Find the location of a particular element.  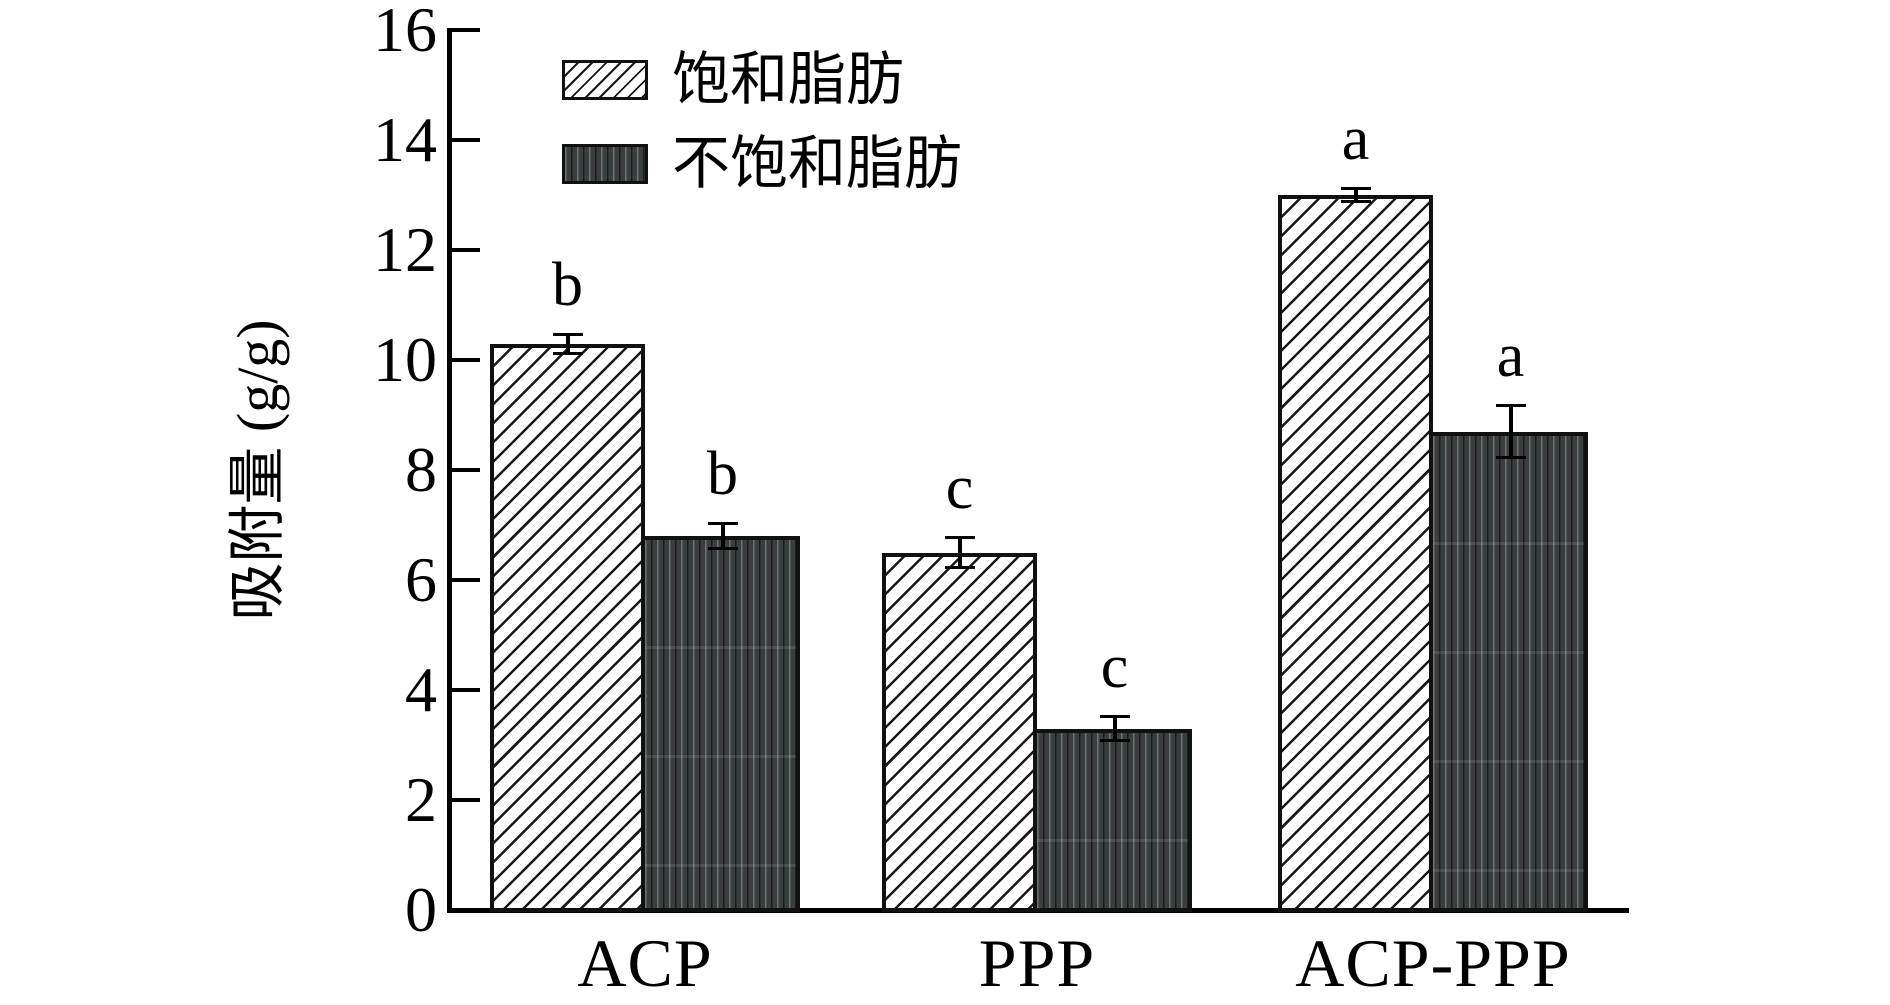

error-bar-acp-ppp-series1 is located at coordinates (1511, 431).